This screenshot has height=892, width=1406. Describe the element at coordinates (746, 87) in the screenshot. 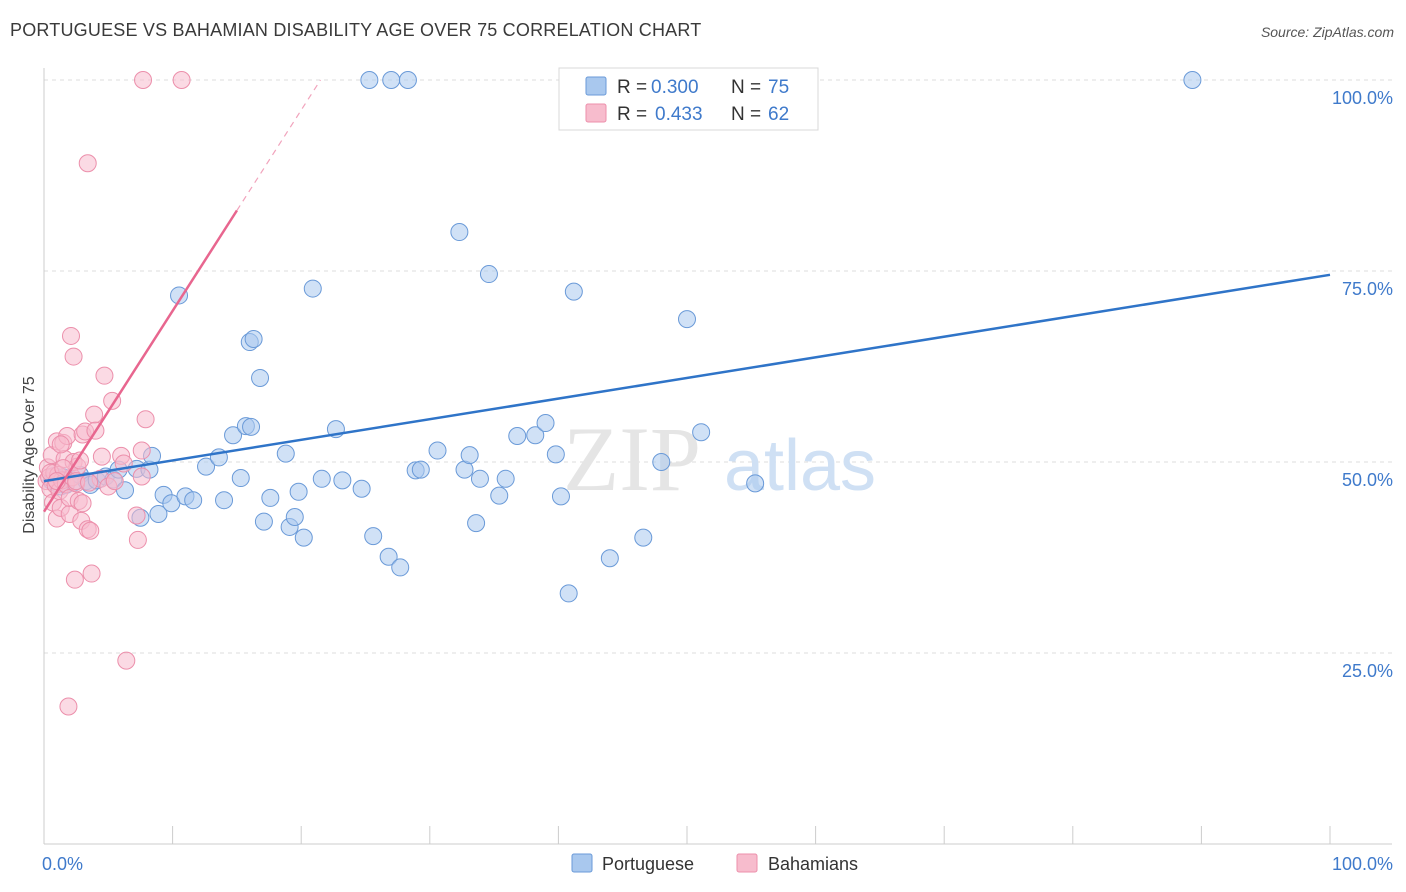

I see `legend-n-label-portuguese: N =` at that location.